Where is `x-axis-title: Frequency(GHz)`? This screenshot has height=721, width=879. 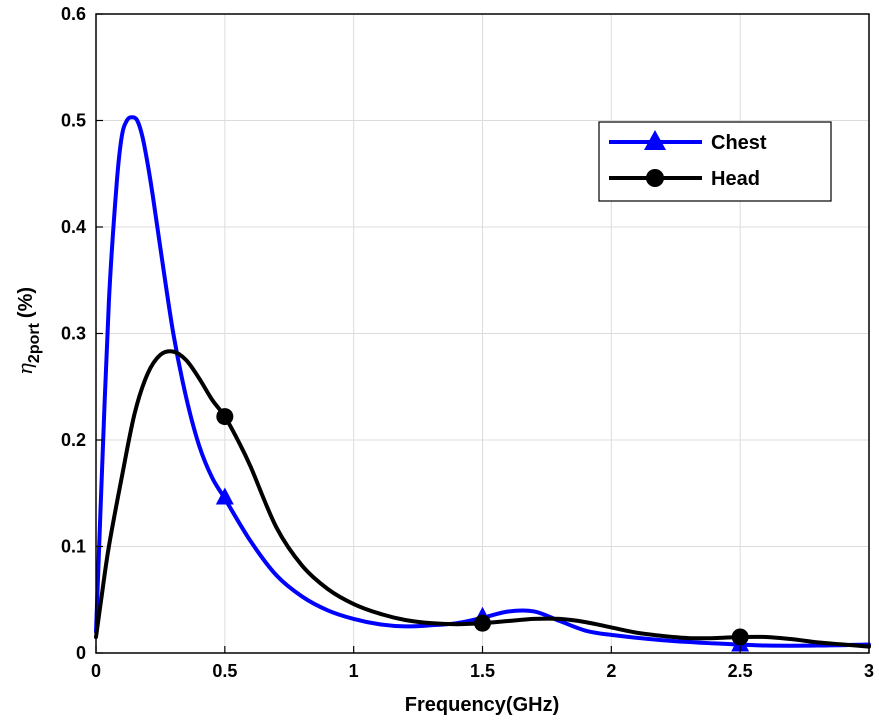
x-axis-title: Frequency(GHz) is located at coordinates (482, 705).